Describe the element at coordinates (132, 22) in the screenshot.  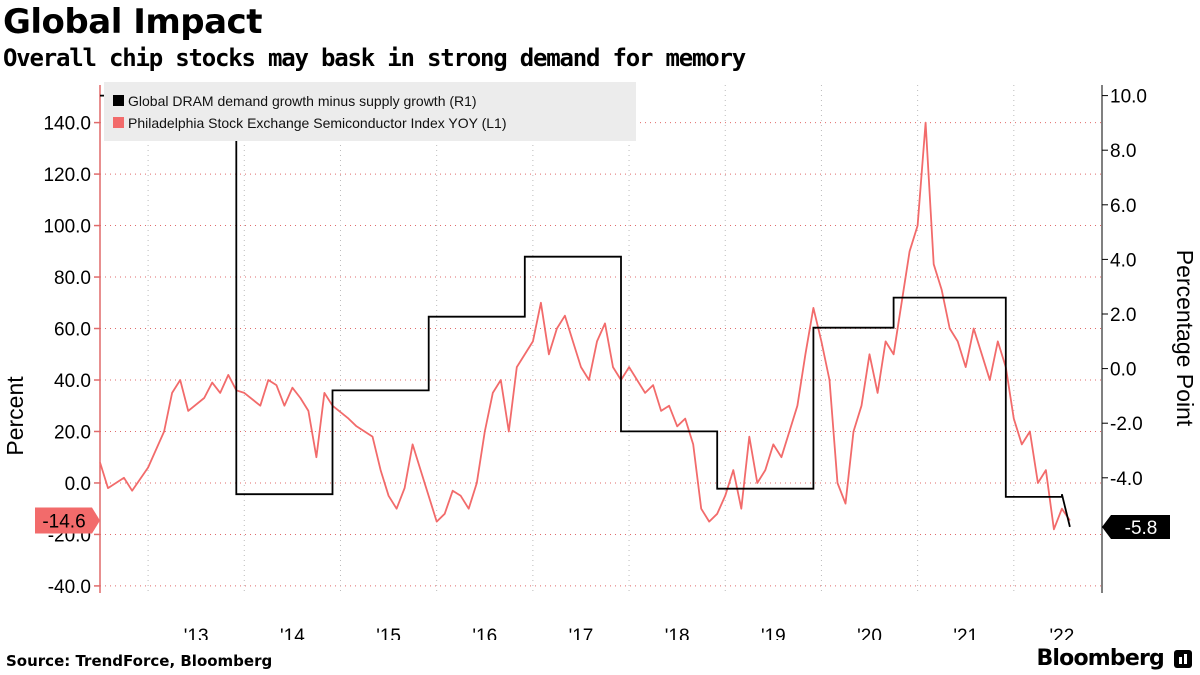
I see `chart-title: Global Impact` at that location.